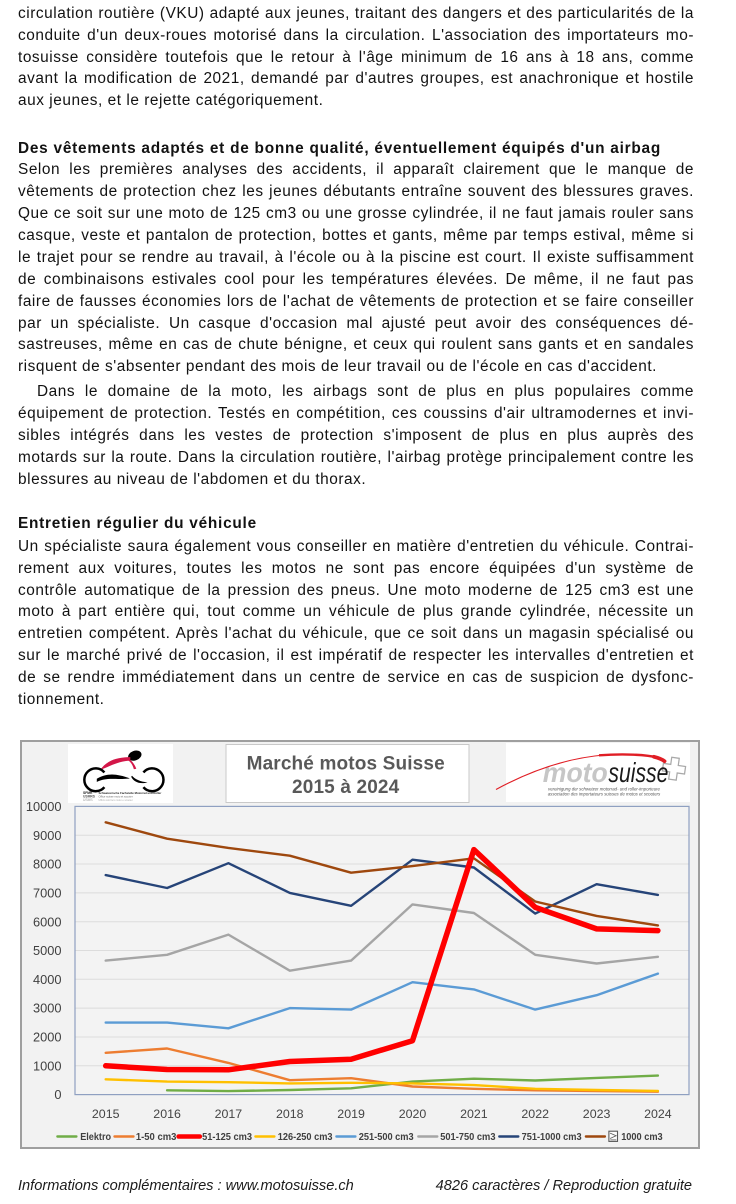 This screenshot has height=1204, width=736. I want to click on svg-text: 2020, so click(413, 1114).